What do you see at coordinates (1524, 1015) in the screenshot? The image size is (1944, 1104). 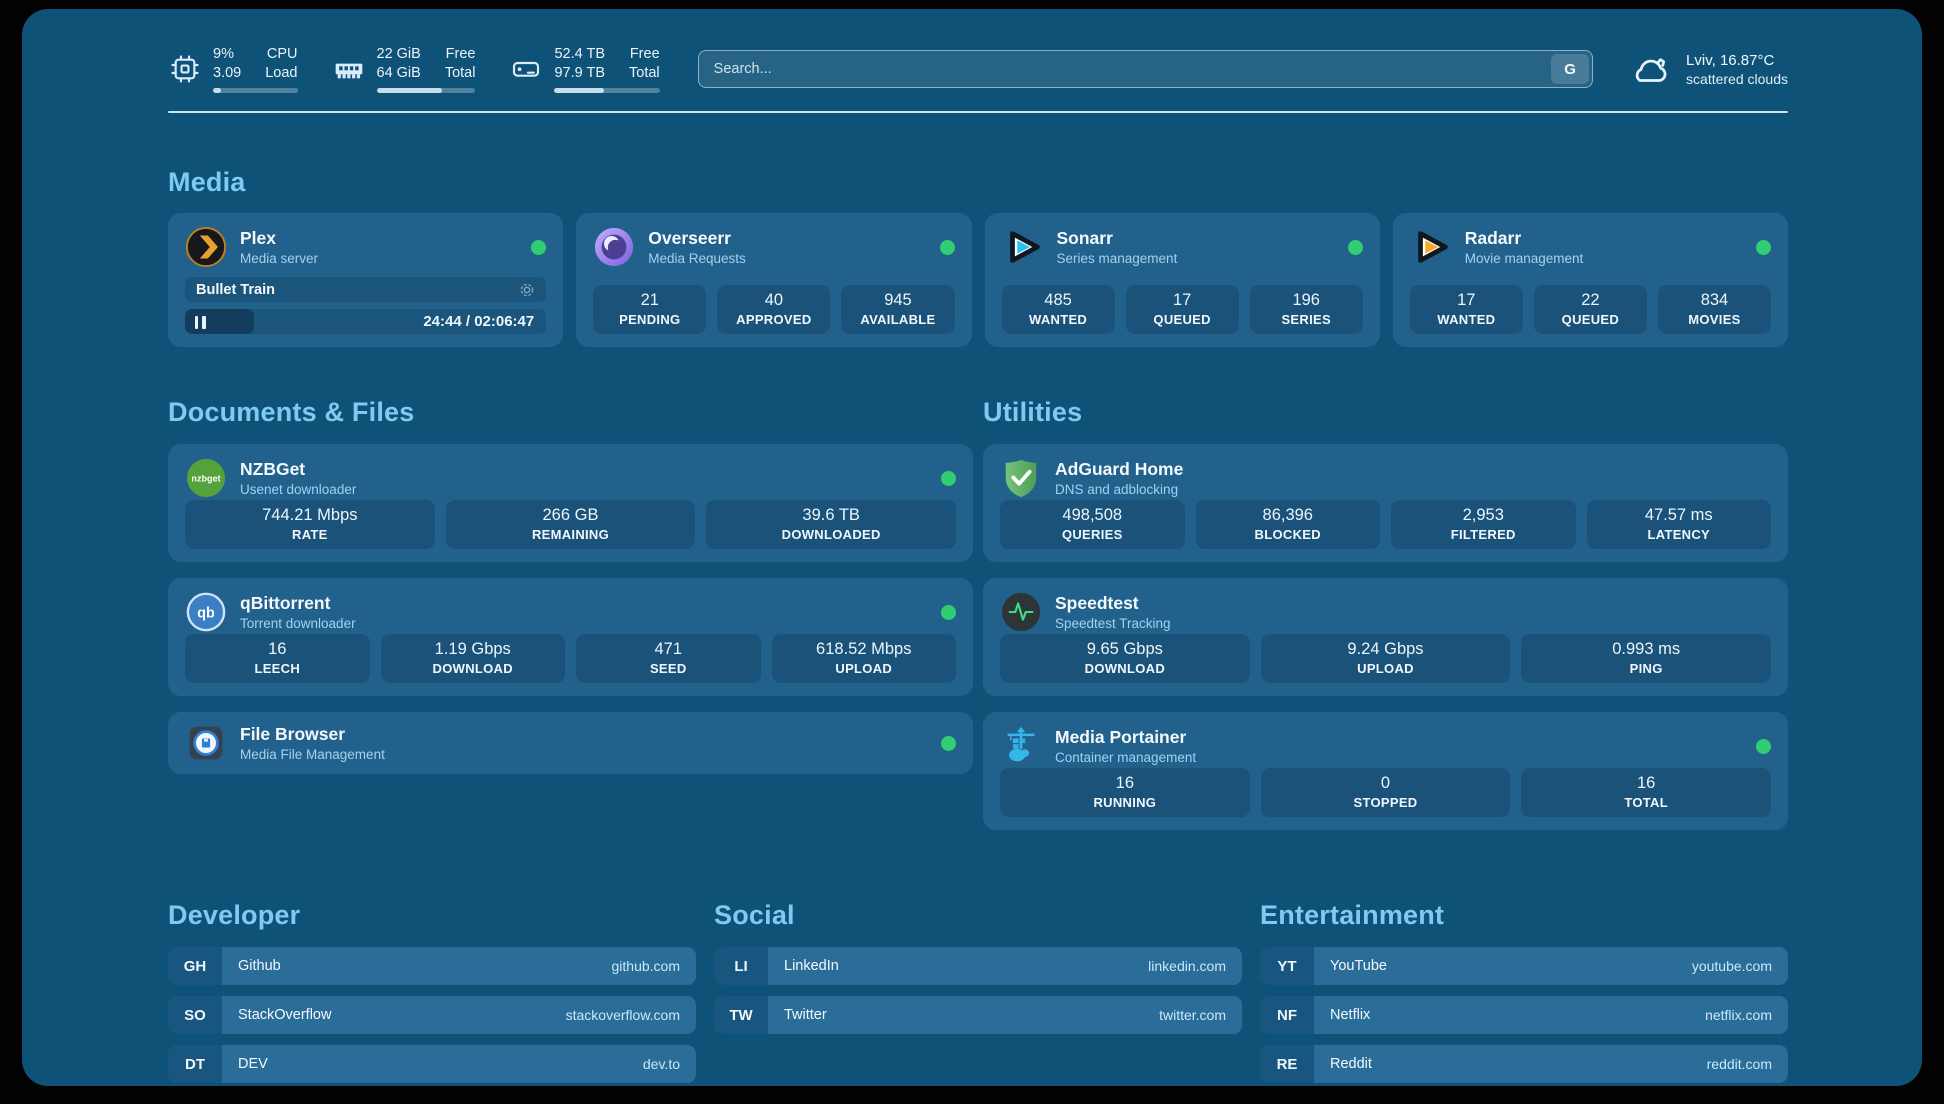 I see `bookmark-link-netflix: NF Netflix netflix.com` at bounding box center [1524, 1015].